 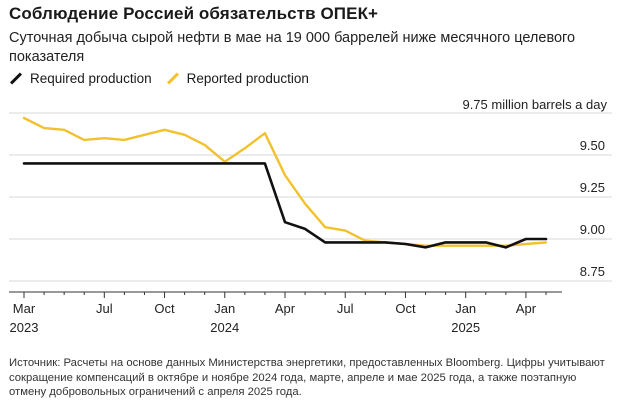 I want to click on y-tick-label: 8.75, so click(x=592, y=271).